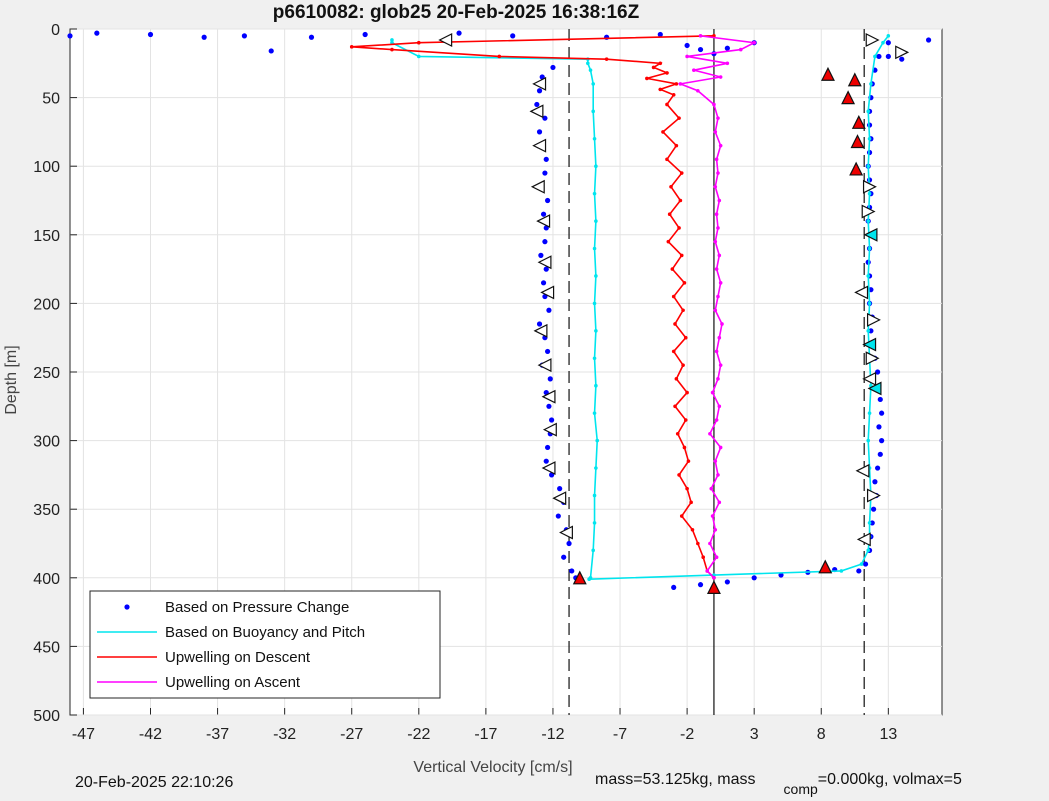  I want to click on y-tick-label: 250, so click(46, 373).